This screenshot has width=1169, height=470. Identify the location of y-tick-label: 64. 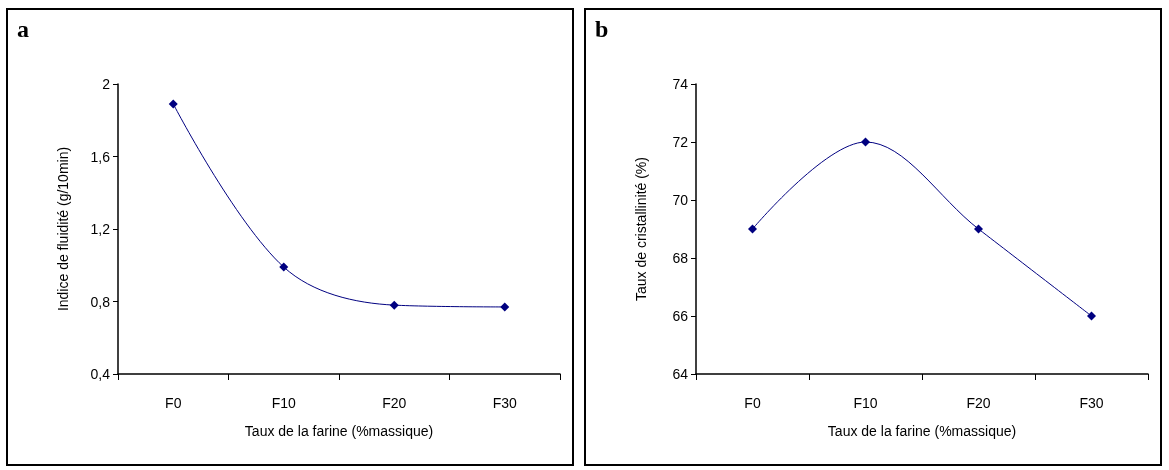
(680, 374).